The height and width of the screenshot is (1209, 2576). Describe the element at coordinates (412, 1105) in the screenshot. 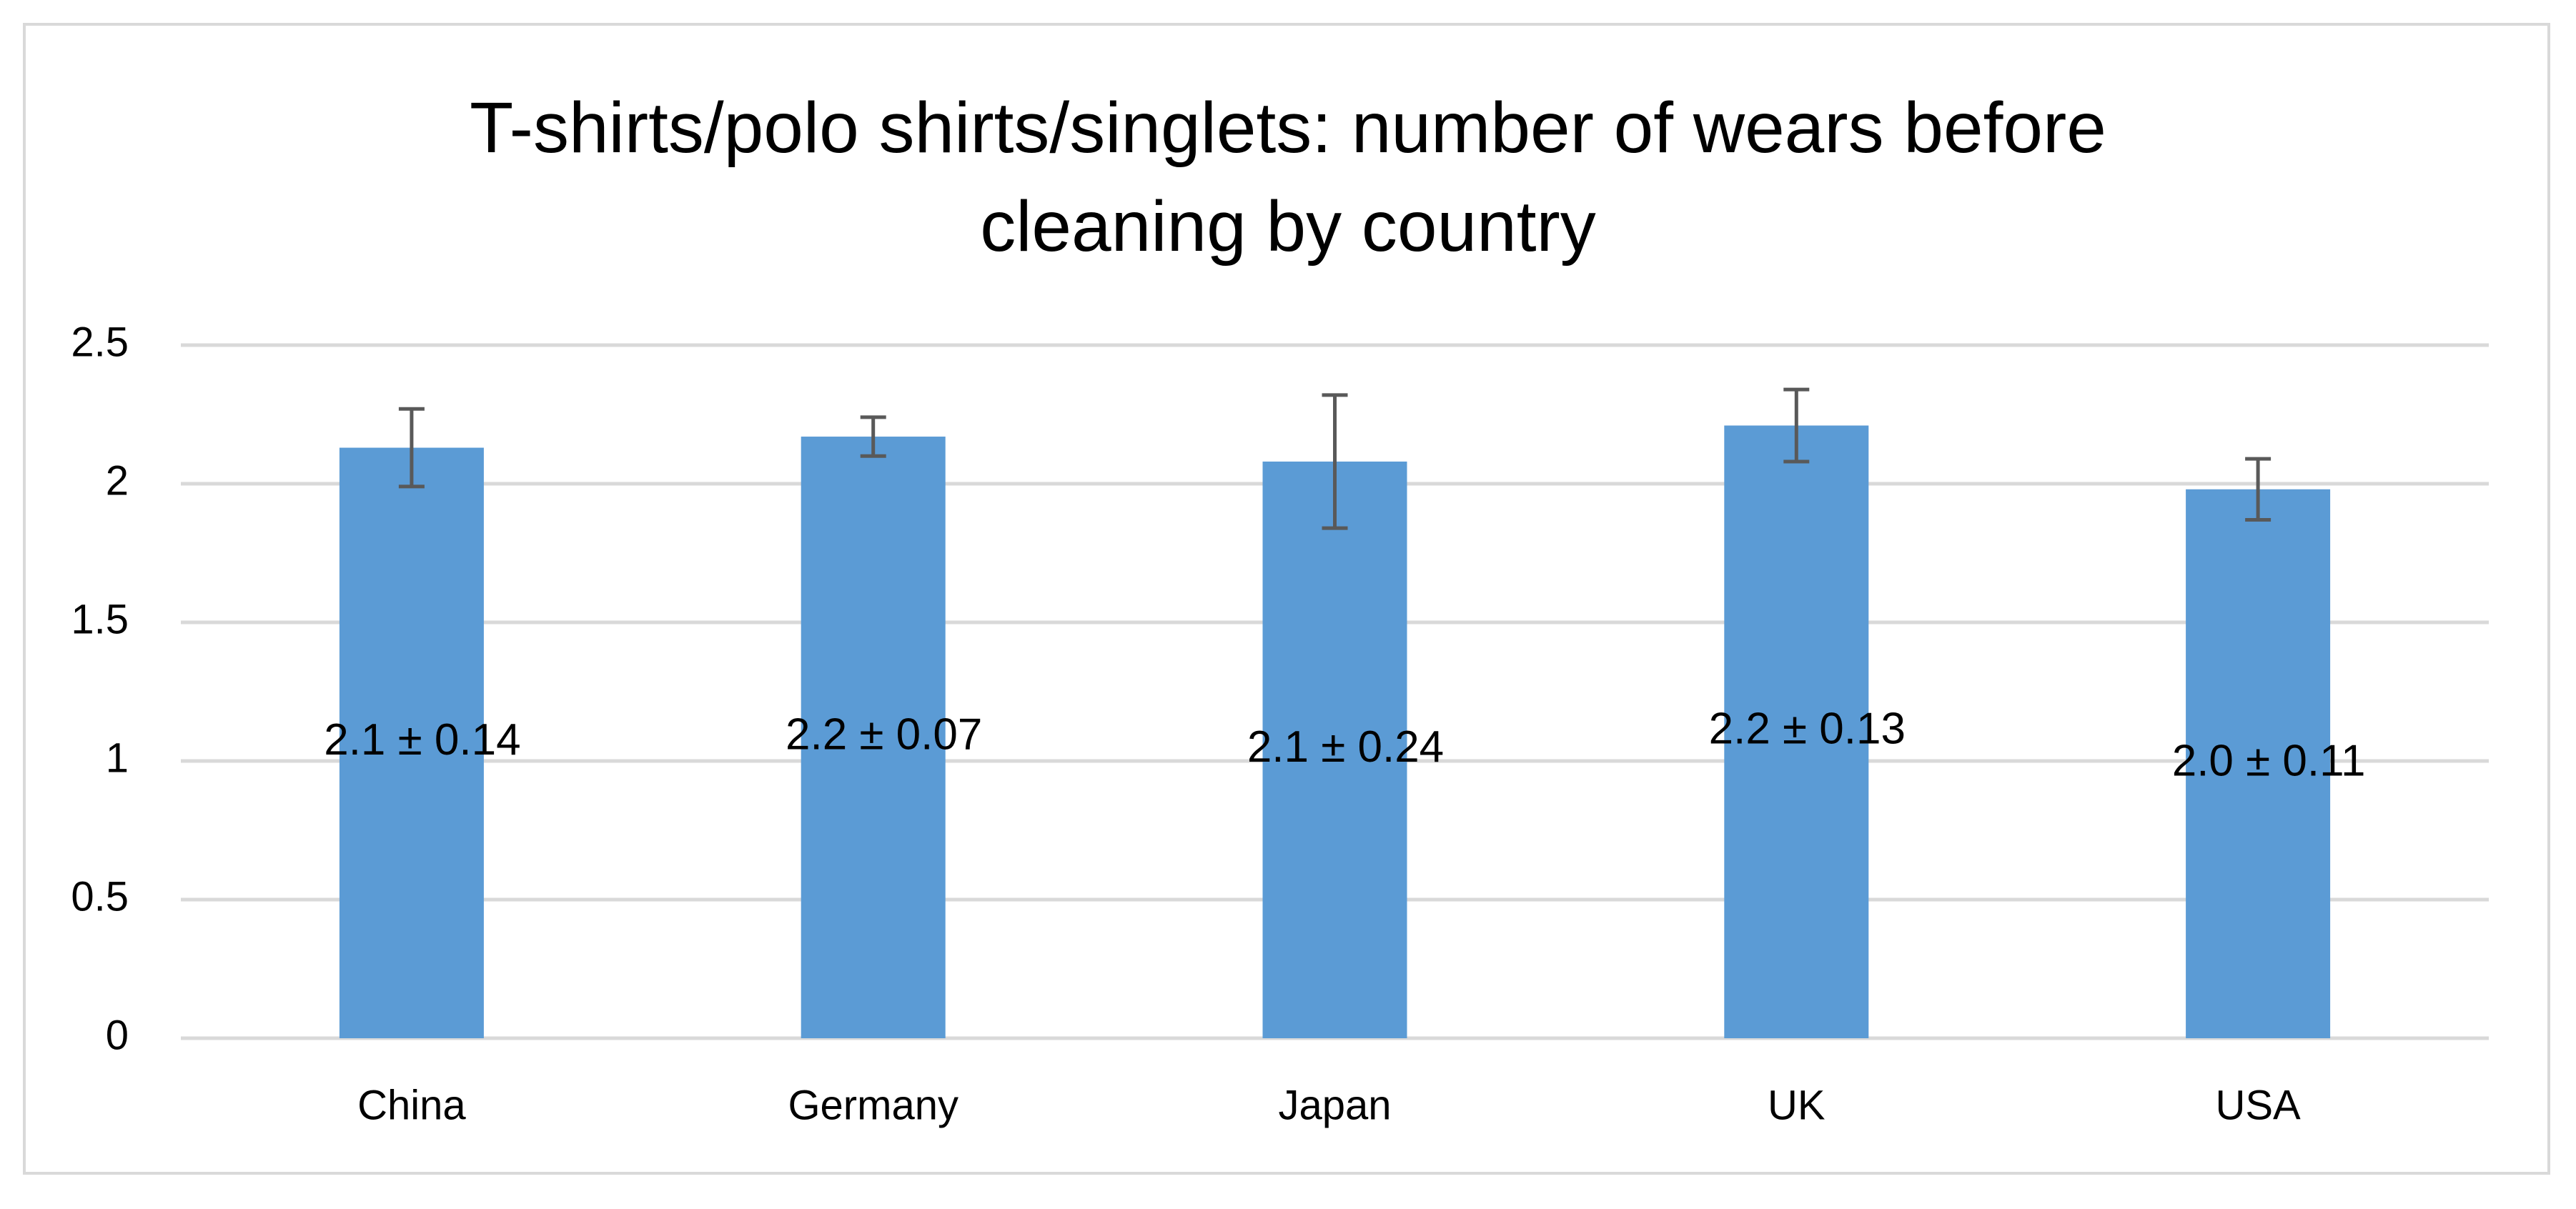

I see `x-tick-label: China` at that location.